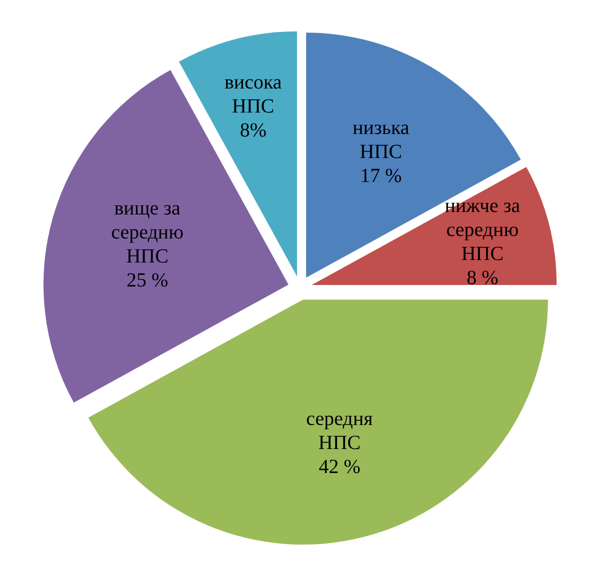 The image size is (607, 567). I want to click on slice-label: середня НПС, so click(339, 431).